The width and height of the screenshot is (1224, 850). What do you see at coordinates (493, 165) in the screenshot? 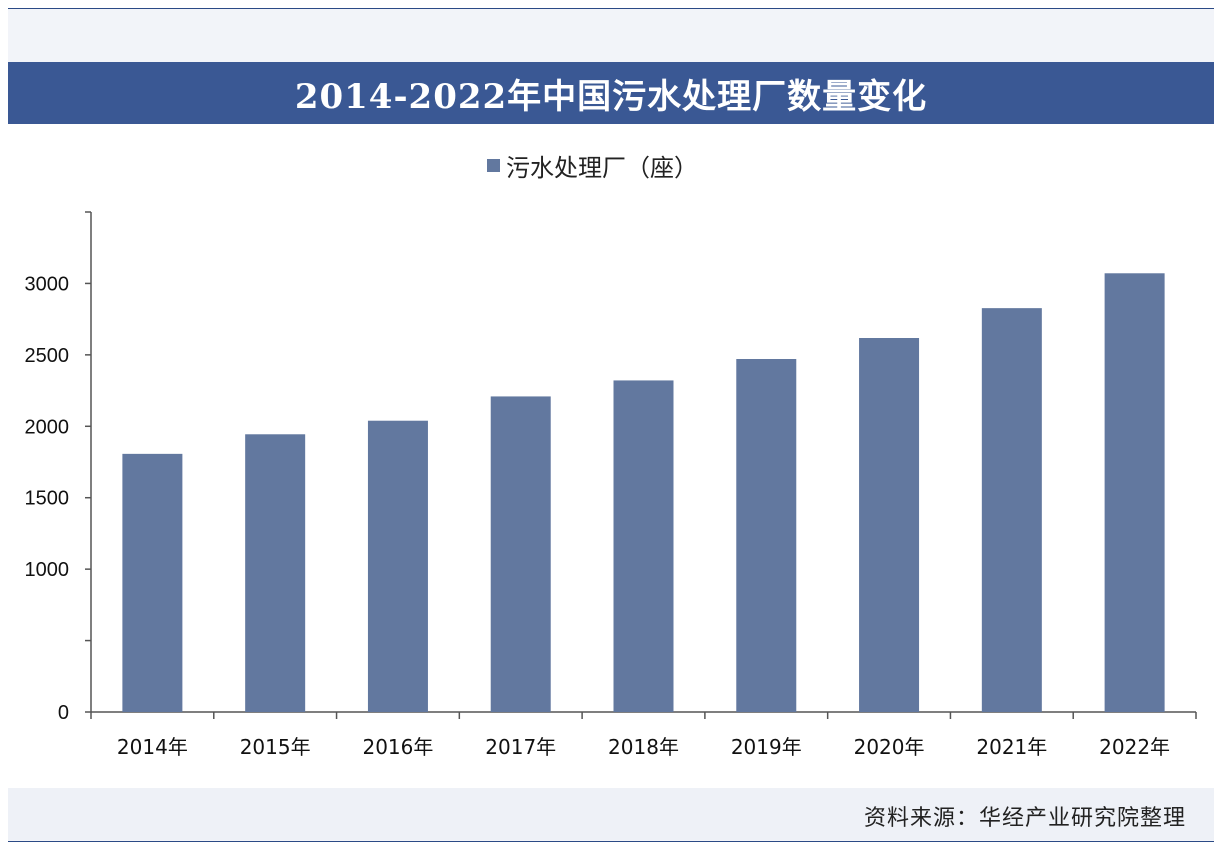
I see `legend-swatch` at bounding box center [493, 165].